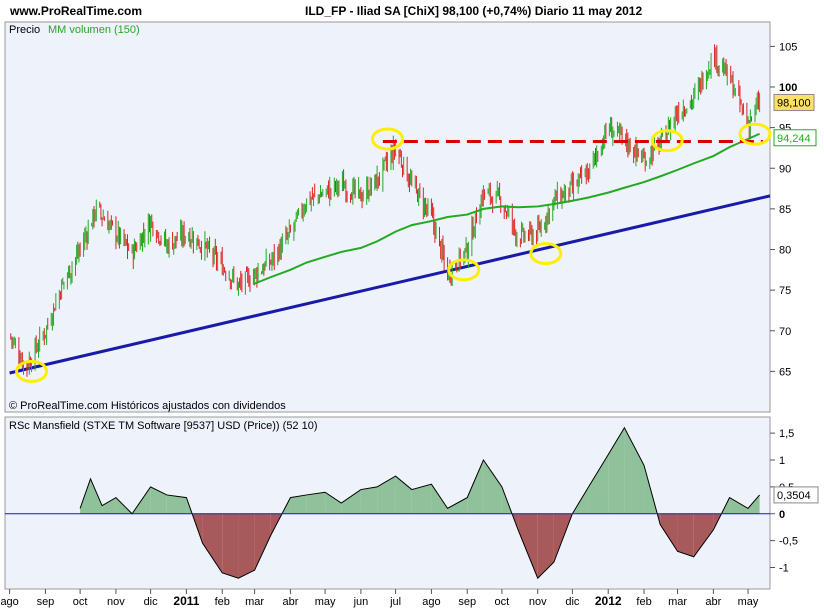 This screenshot has width=824, height=610. What do you see at coordinates (788, 542) in the screenshot?
I see `rsc-ytick-label: -0,5` at bounding box center [788, 542].